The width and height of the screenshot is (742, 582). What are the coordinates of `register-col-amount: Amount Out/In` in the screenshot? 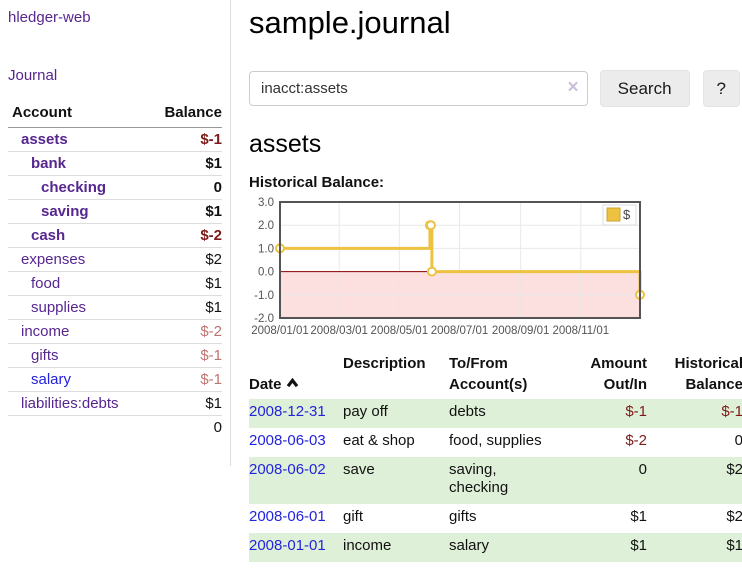 It's located at (618, 374).